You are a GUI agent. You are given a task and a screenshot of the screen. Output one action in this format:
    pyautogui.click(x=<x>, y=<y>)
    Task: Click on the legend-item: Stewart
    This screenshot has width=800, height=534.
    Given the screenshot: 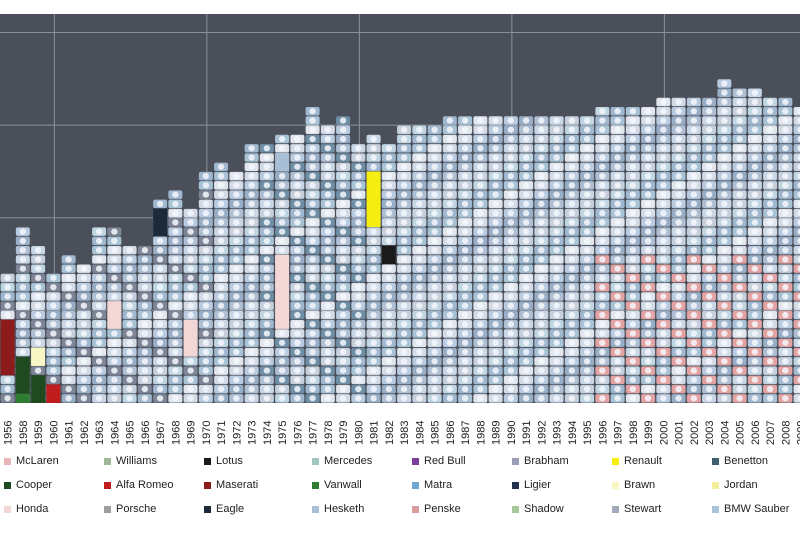 What is the action you would take?
    pyautogui.click(x=636, y=509)
    